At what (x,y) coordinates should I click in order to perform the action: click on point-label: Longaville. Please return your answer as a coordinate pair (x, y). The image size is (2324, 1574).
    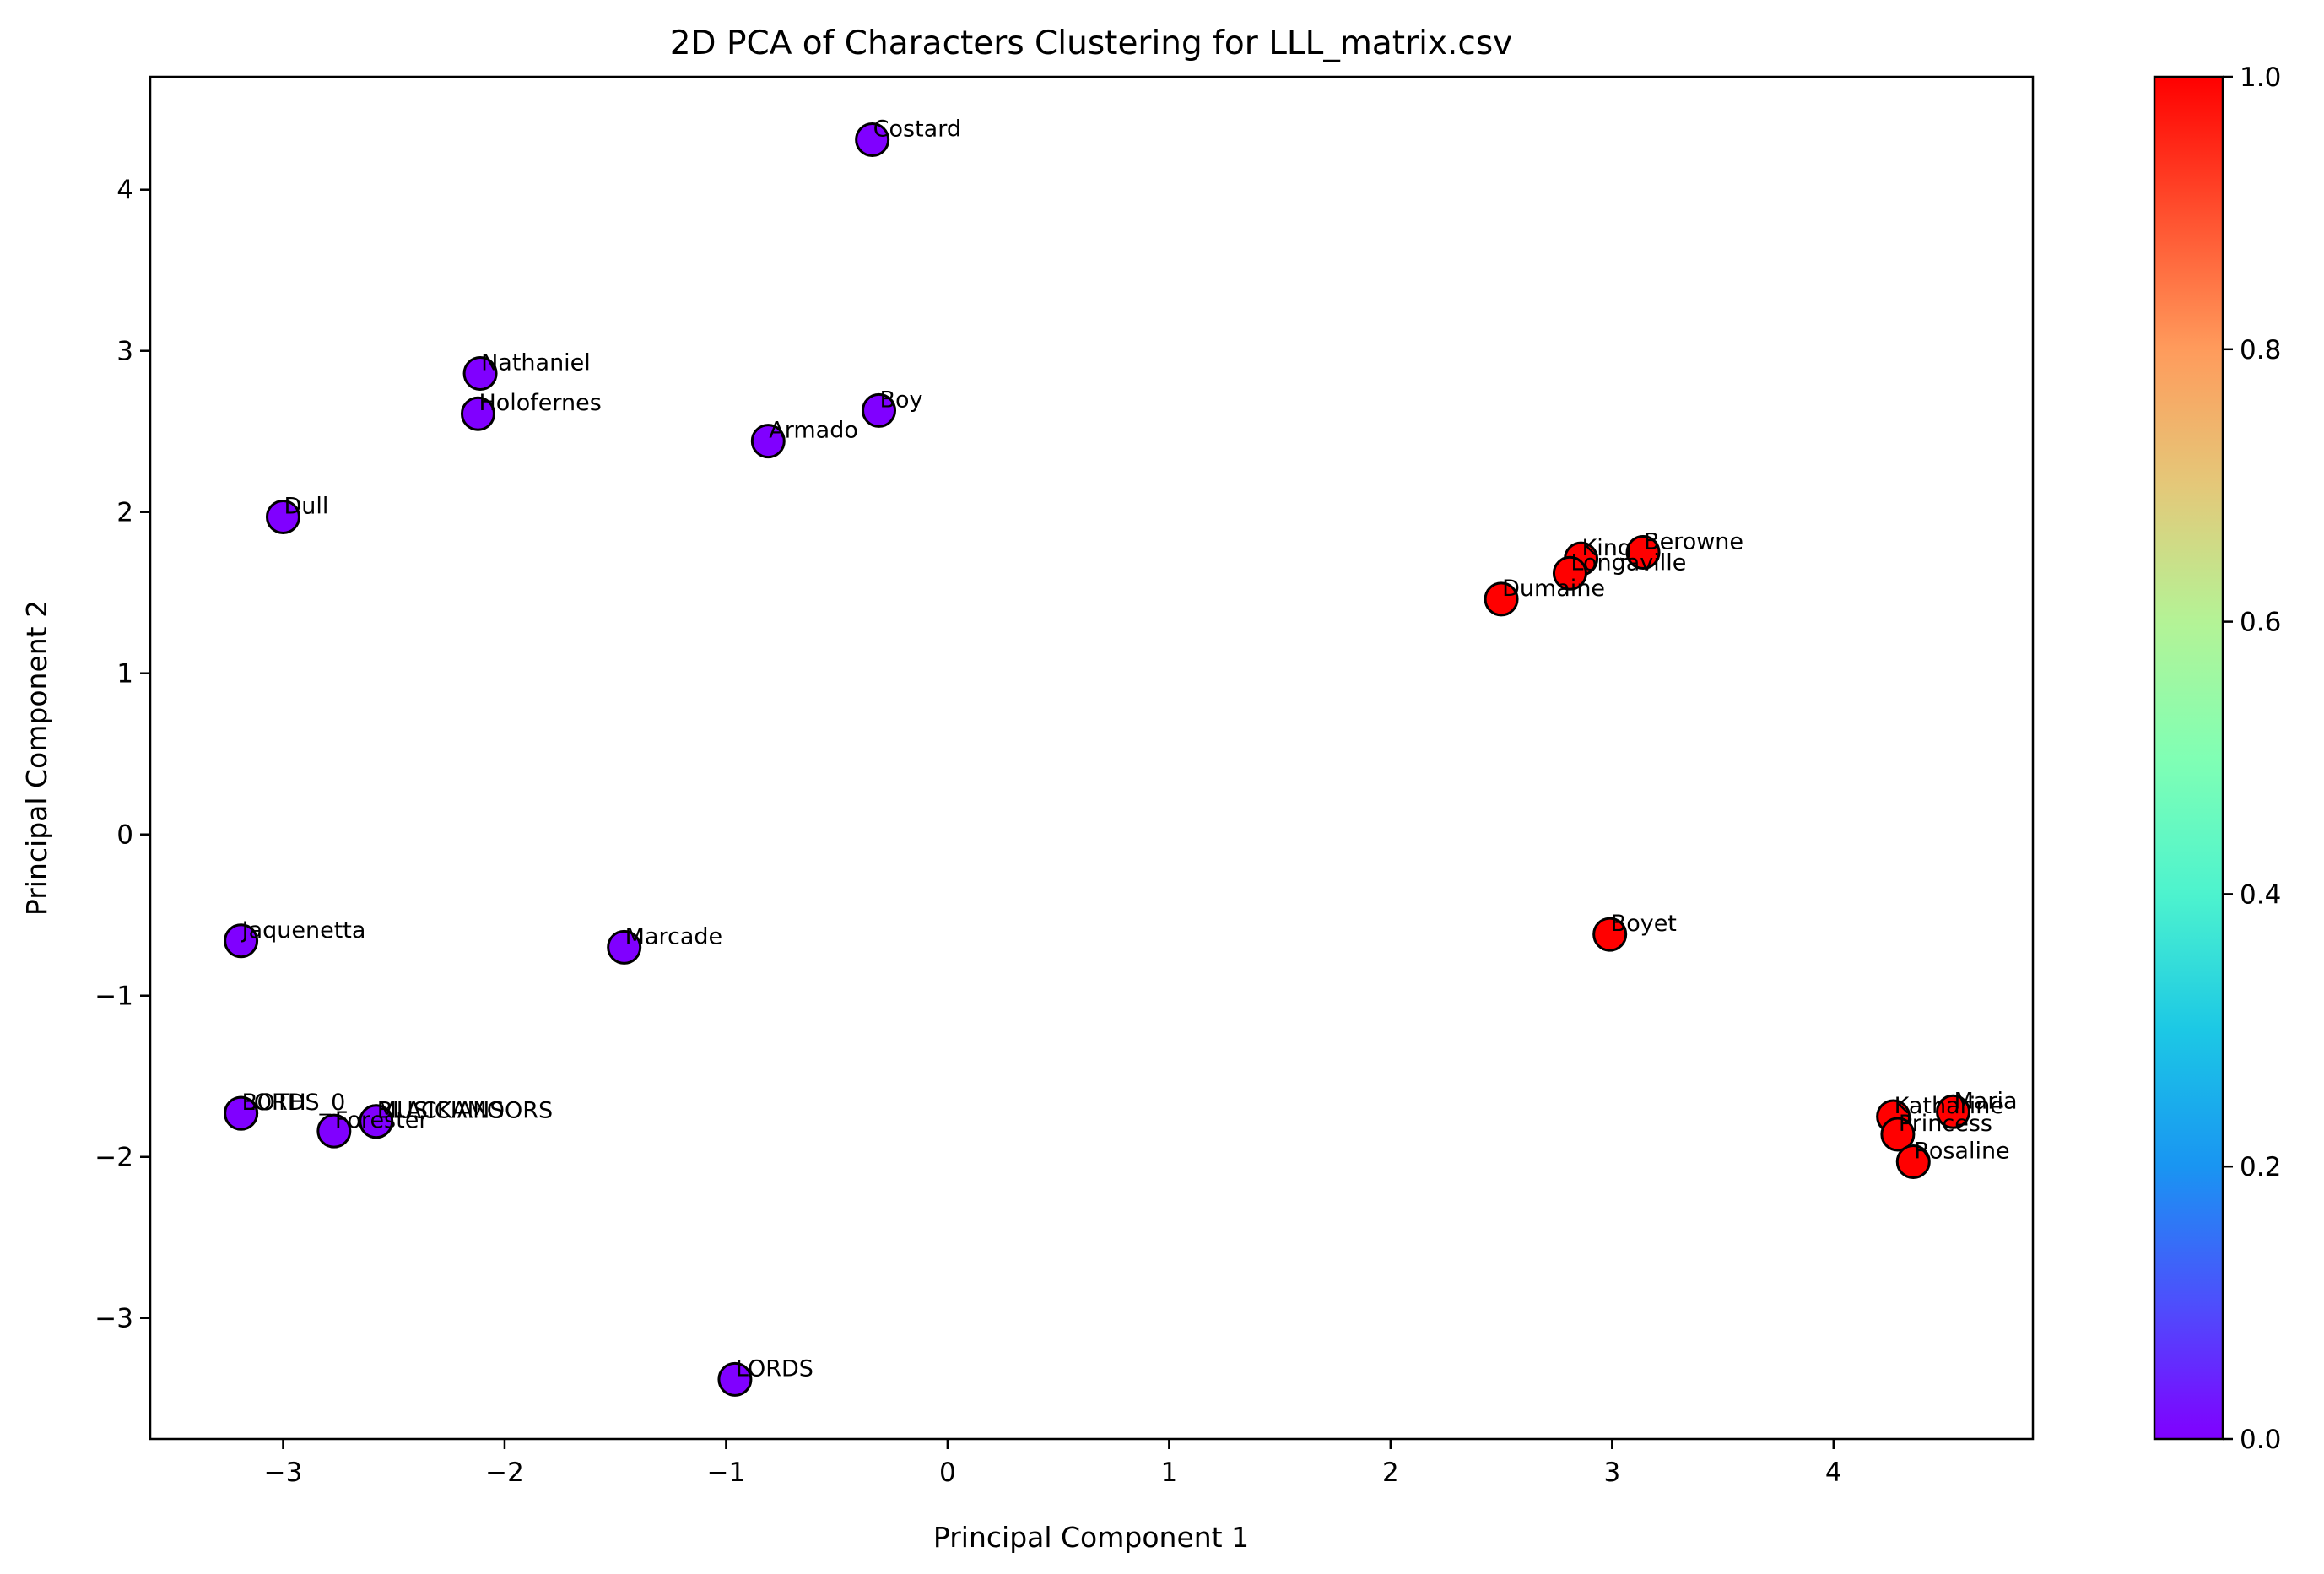
    Looking at the image, I should click on (1628, 562).